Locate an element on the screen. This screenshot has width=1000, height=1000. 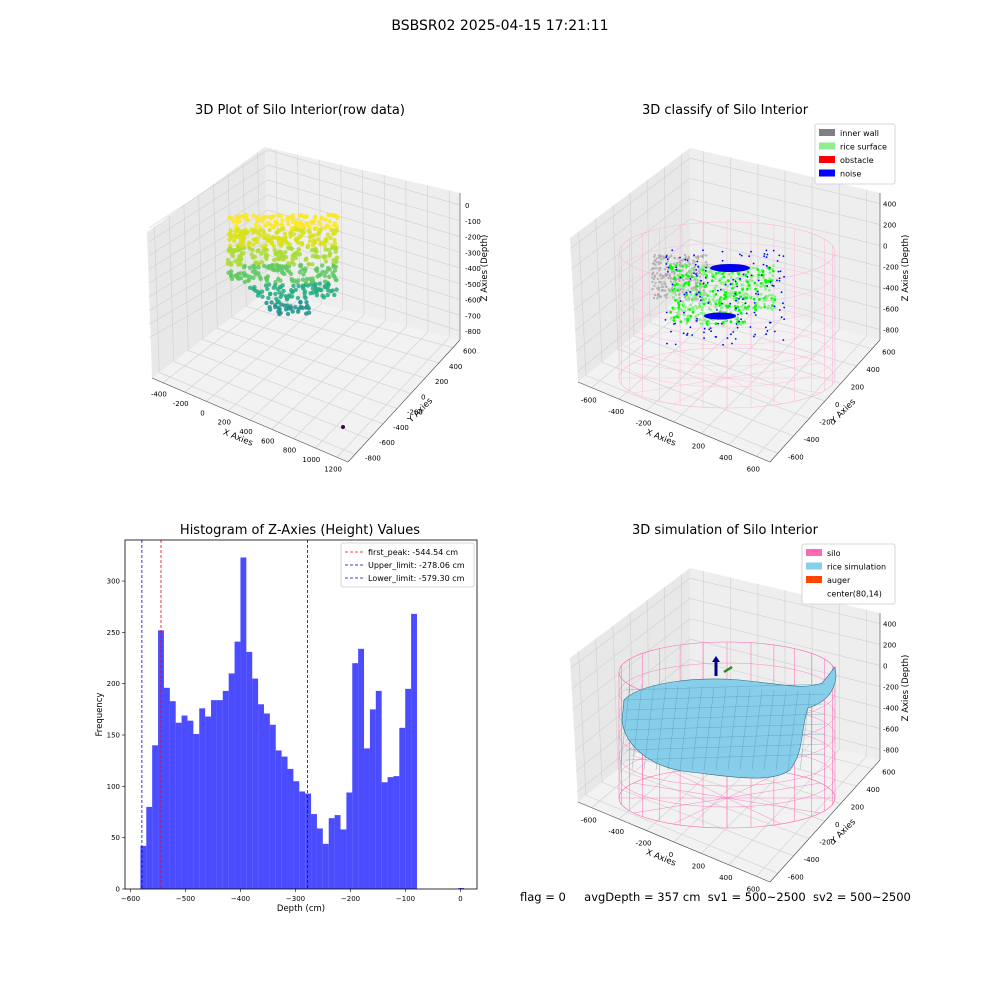
x-tick-label: −300 is located at coordinates (295, 899).